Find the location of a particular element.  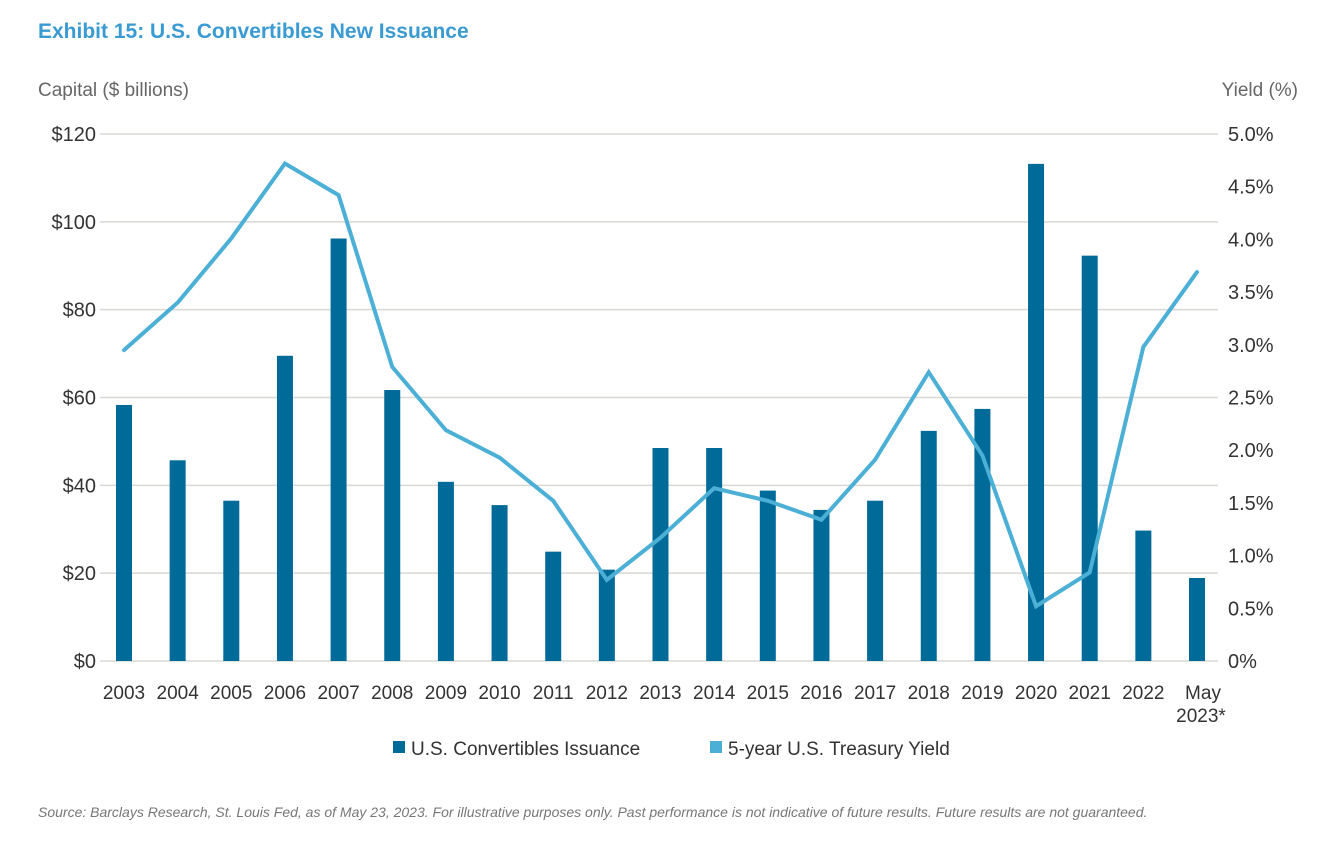

bar-2004 is located at coordinates (177, 560).